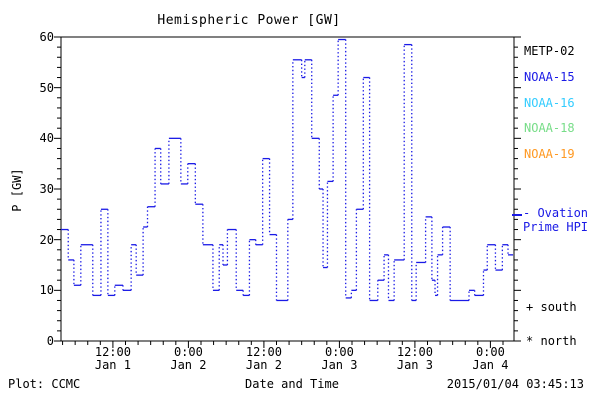  Describe the element at coordinates (46, 239) in the screenshot. I see `y-tick-label-20: 20` at that location.